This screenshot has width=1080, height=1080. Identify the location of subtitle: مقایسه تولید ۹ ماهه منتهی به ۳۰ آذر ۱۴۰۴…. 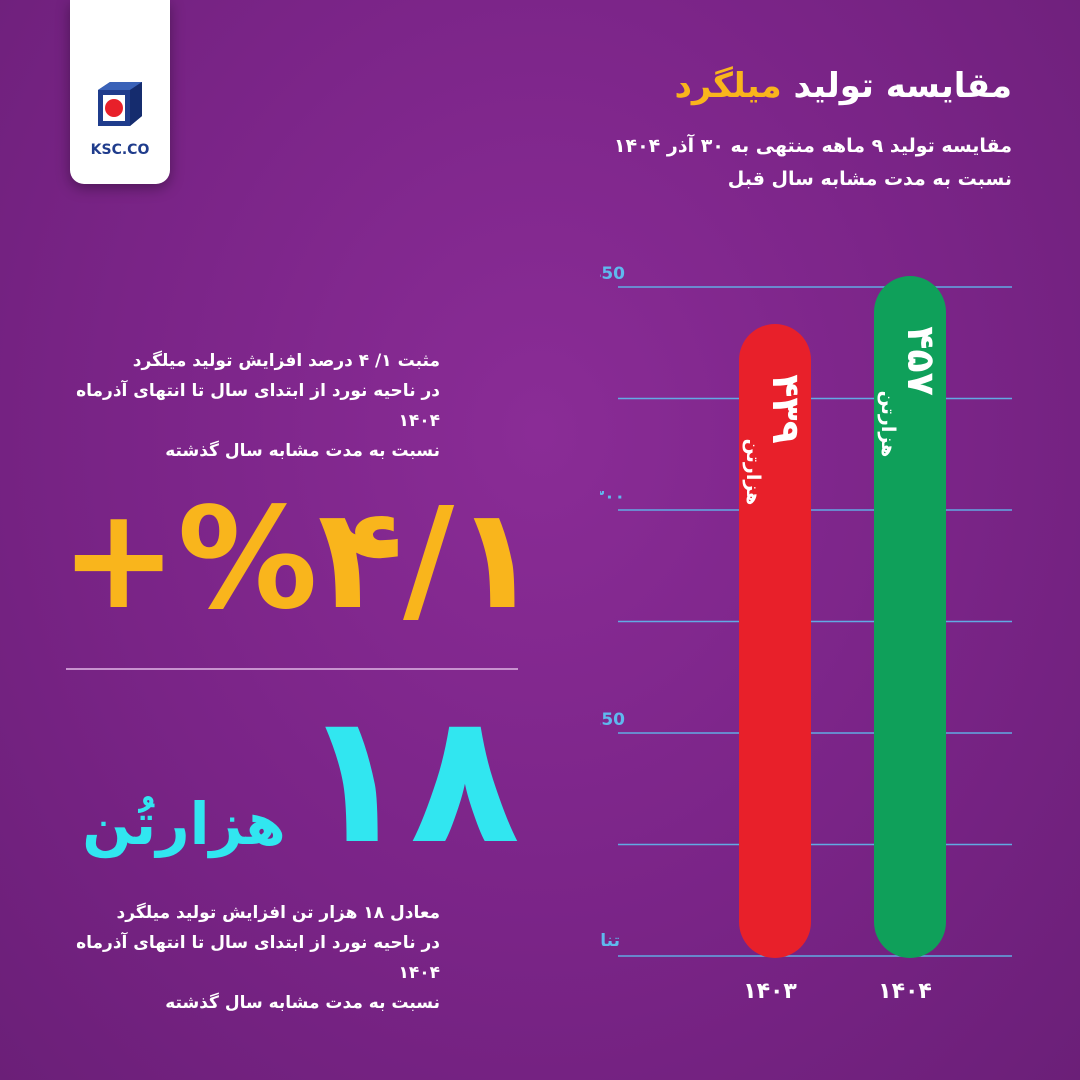
(752, 163).